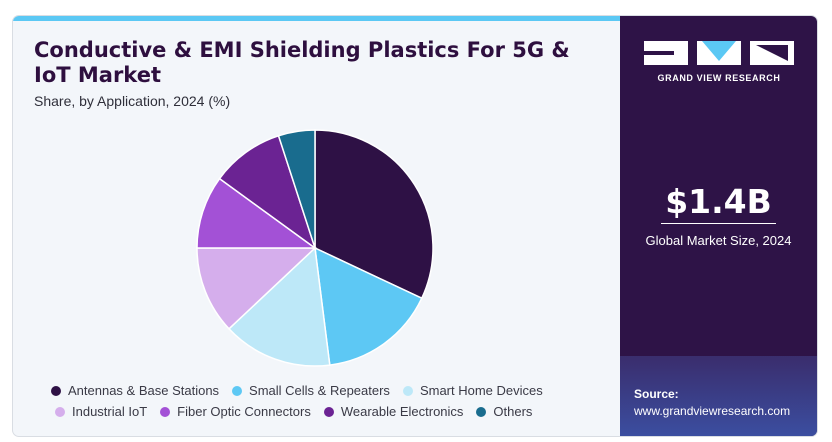  I want to click on chart-subtitle: Share, by Application, 2024 (%), so click(132, 101).